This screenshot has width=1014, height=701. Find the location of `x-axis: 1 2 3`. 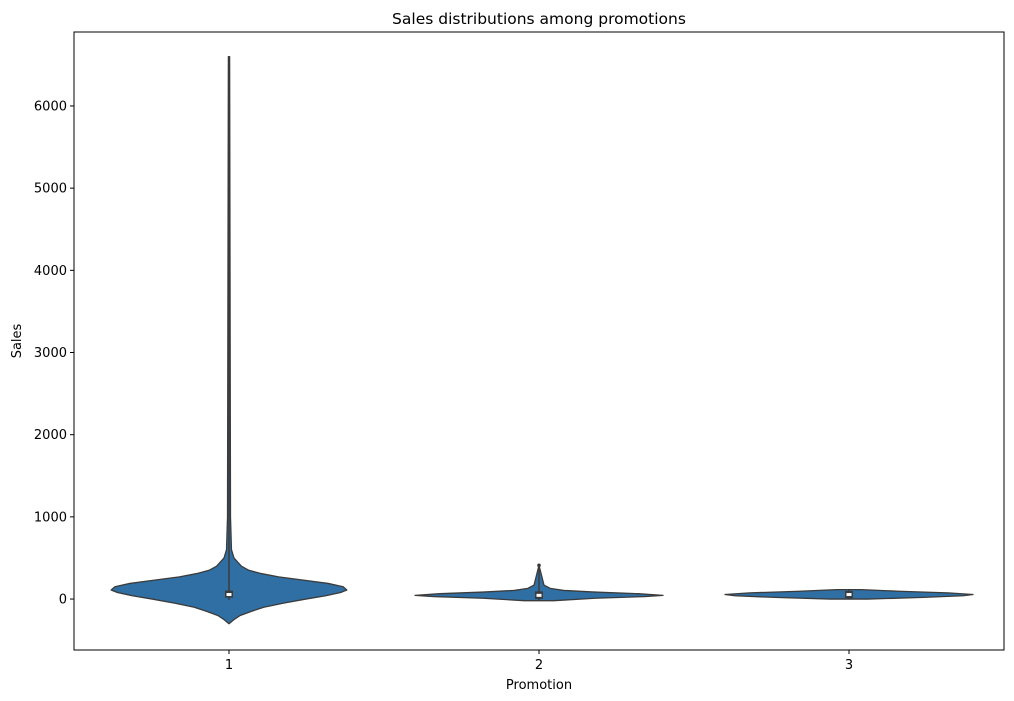

x-axis: 1 2 3 is located at coordinates (539, 661).